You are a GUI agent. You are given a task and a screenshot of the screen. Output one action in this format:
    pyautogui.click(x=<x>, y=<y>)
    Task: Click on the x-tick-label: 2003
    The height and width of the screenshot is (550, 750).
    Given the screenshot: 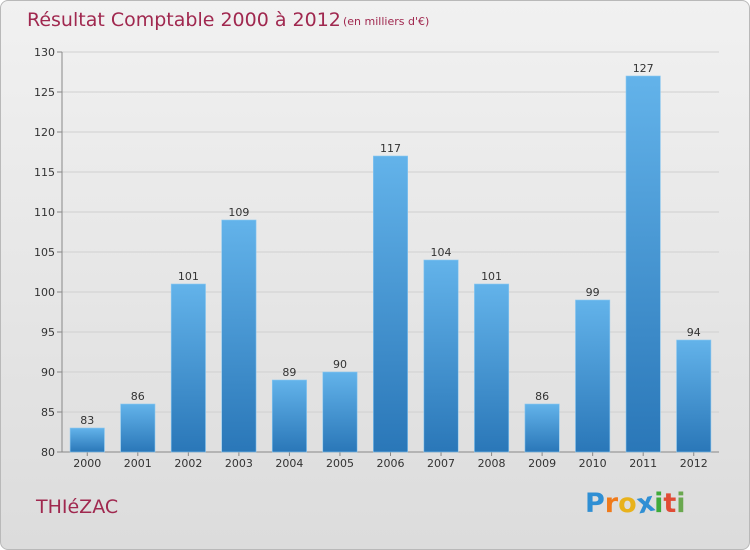 What is the action you would take?
    pyautogui.click(x=239, y=463)
    